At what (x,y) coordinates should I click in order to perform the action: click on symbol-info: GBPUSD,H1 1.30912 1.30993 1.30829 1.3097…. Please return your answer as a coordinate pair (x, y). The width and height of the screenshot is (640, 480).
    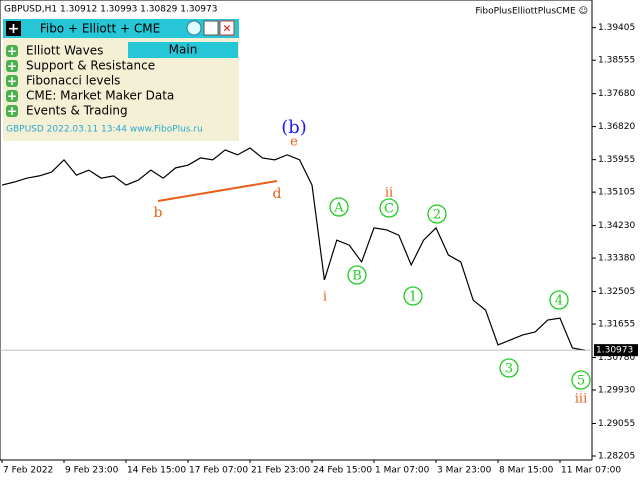
    Looking at the image, I should click on (110, 10).